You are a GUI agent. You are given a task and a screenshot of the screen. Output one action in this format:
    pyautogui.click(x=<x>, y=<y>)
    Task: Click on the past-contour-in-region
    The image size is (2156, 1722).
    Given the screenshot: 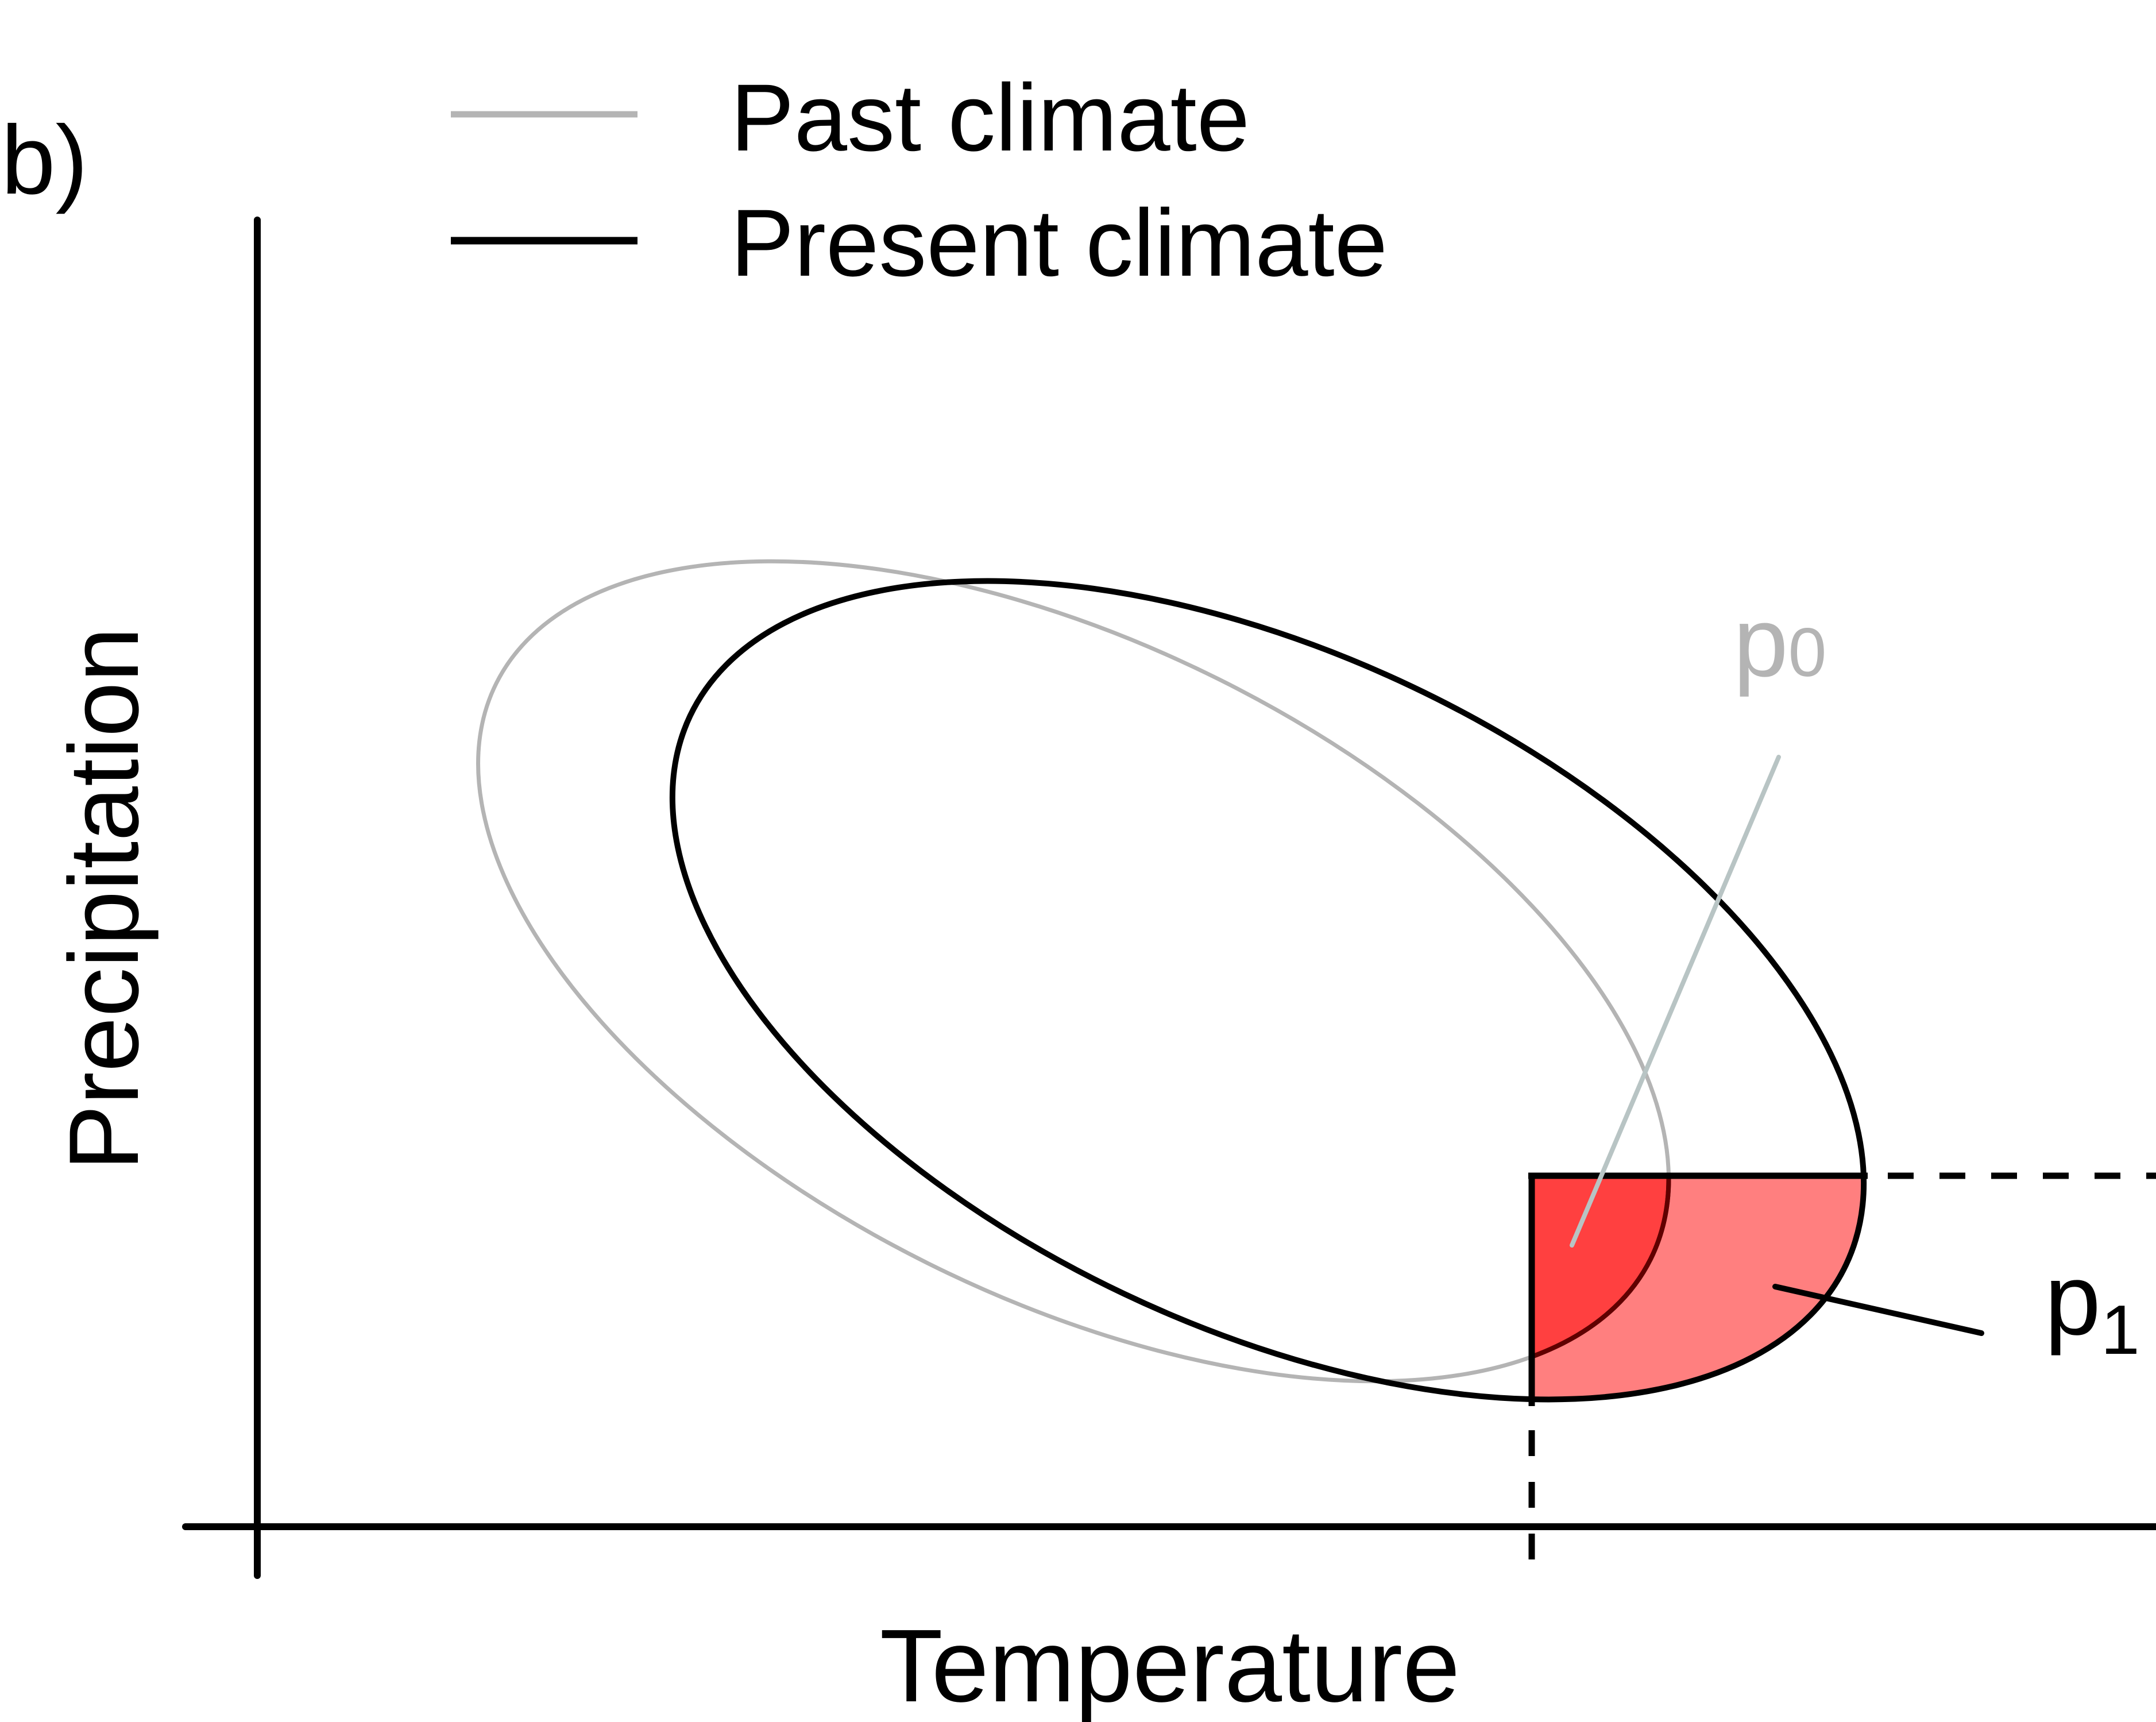 What is the action you would take?
    pyautogui.click(x=1601, y=1280)
    